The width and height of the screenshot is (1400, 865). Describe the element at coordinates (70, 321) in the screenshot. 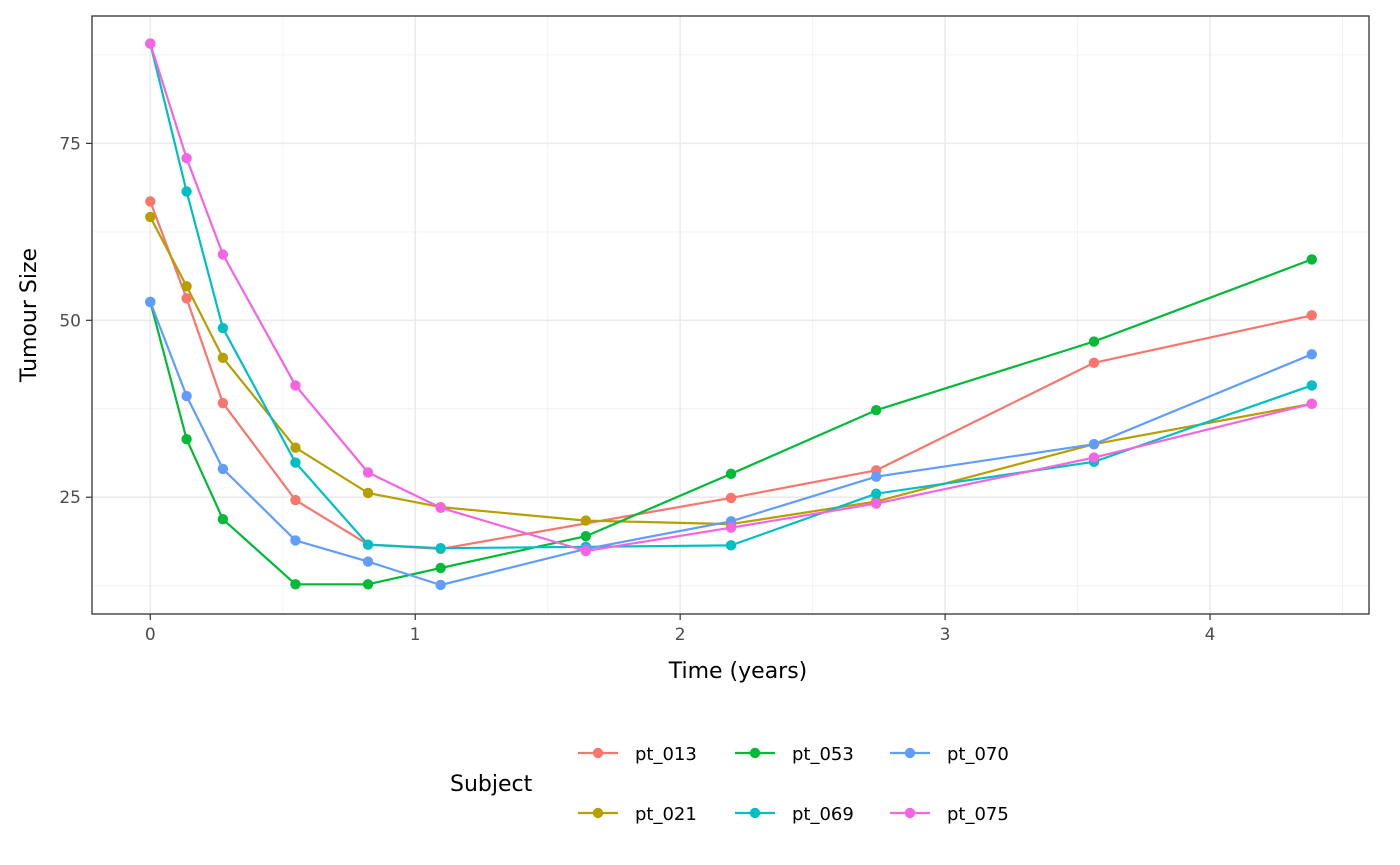

I see `y-tick-label: 50` at that location.